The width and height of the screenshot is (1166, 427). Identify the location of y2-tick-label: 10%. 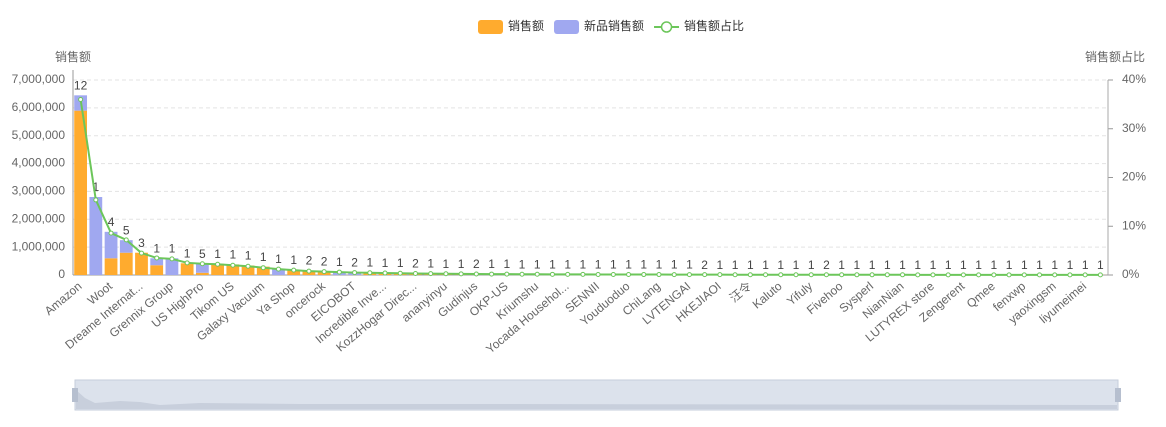
(1134, 225).